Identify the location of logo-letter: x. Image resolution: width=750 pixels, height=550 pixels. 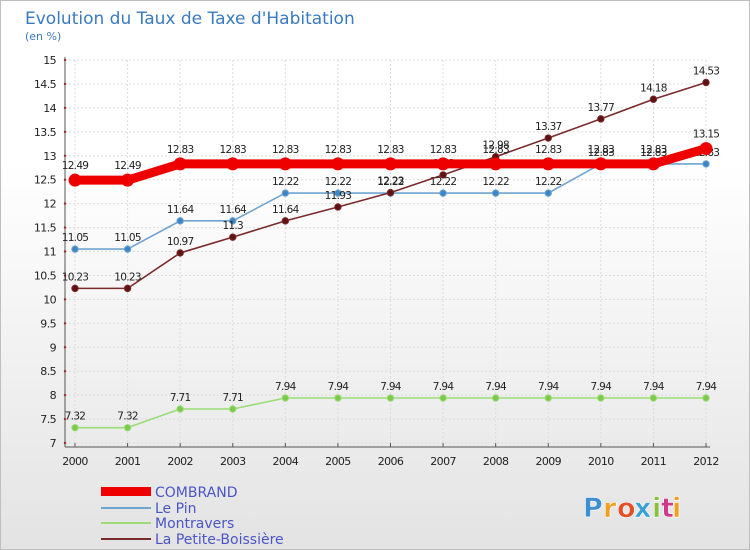
(642, 508).